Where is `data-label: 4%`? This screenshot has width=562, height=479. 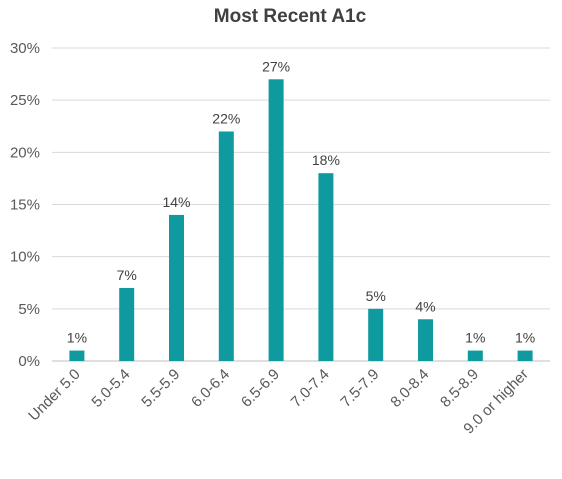 data-label: 4% is located at coordinates (425, 306).